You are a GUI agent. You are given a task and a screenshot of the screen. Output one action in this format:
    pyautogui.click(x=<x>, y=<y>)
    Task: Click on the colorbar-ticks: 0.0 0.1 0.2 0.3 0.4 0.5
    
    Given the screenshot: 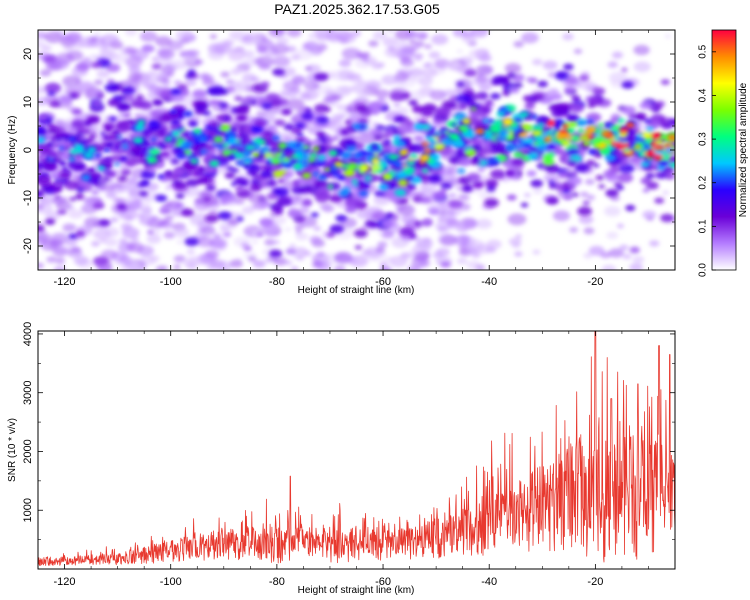 What is the action you would take?
    pyautogui.click(x=707, y=160)
    